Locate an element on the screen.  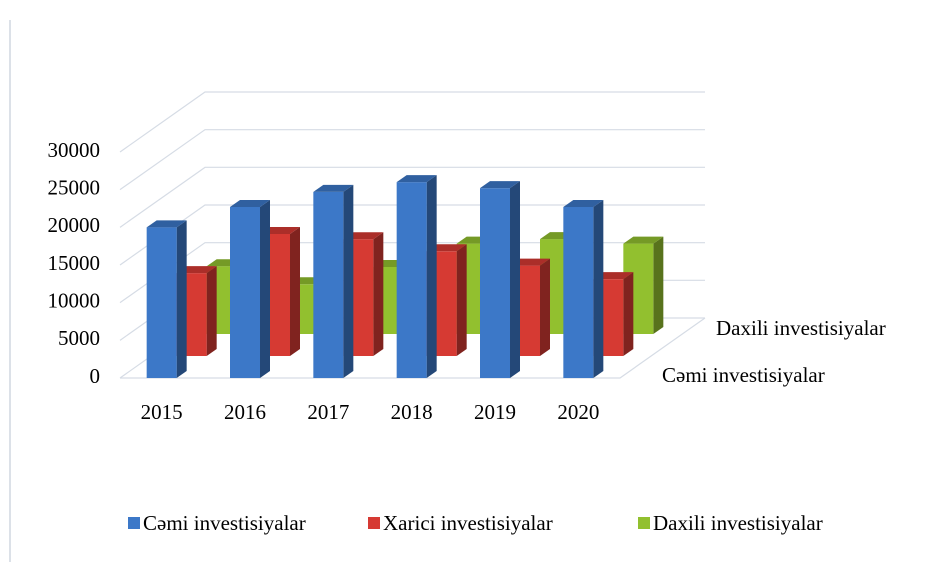
x-tick-label: 2016 is located at coordinates (245, 412).